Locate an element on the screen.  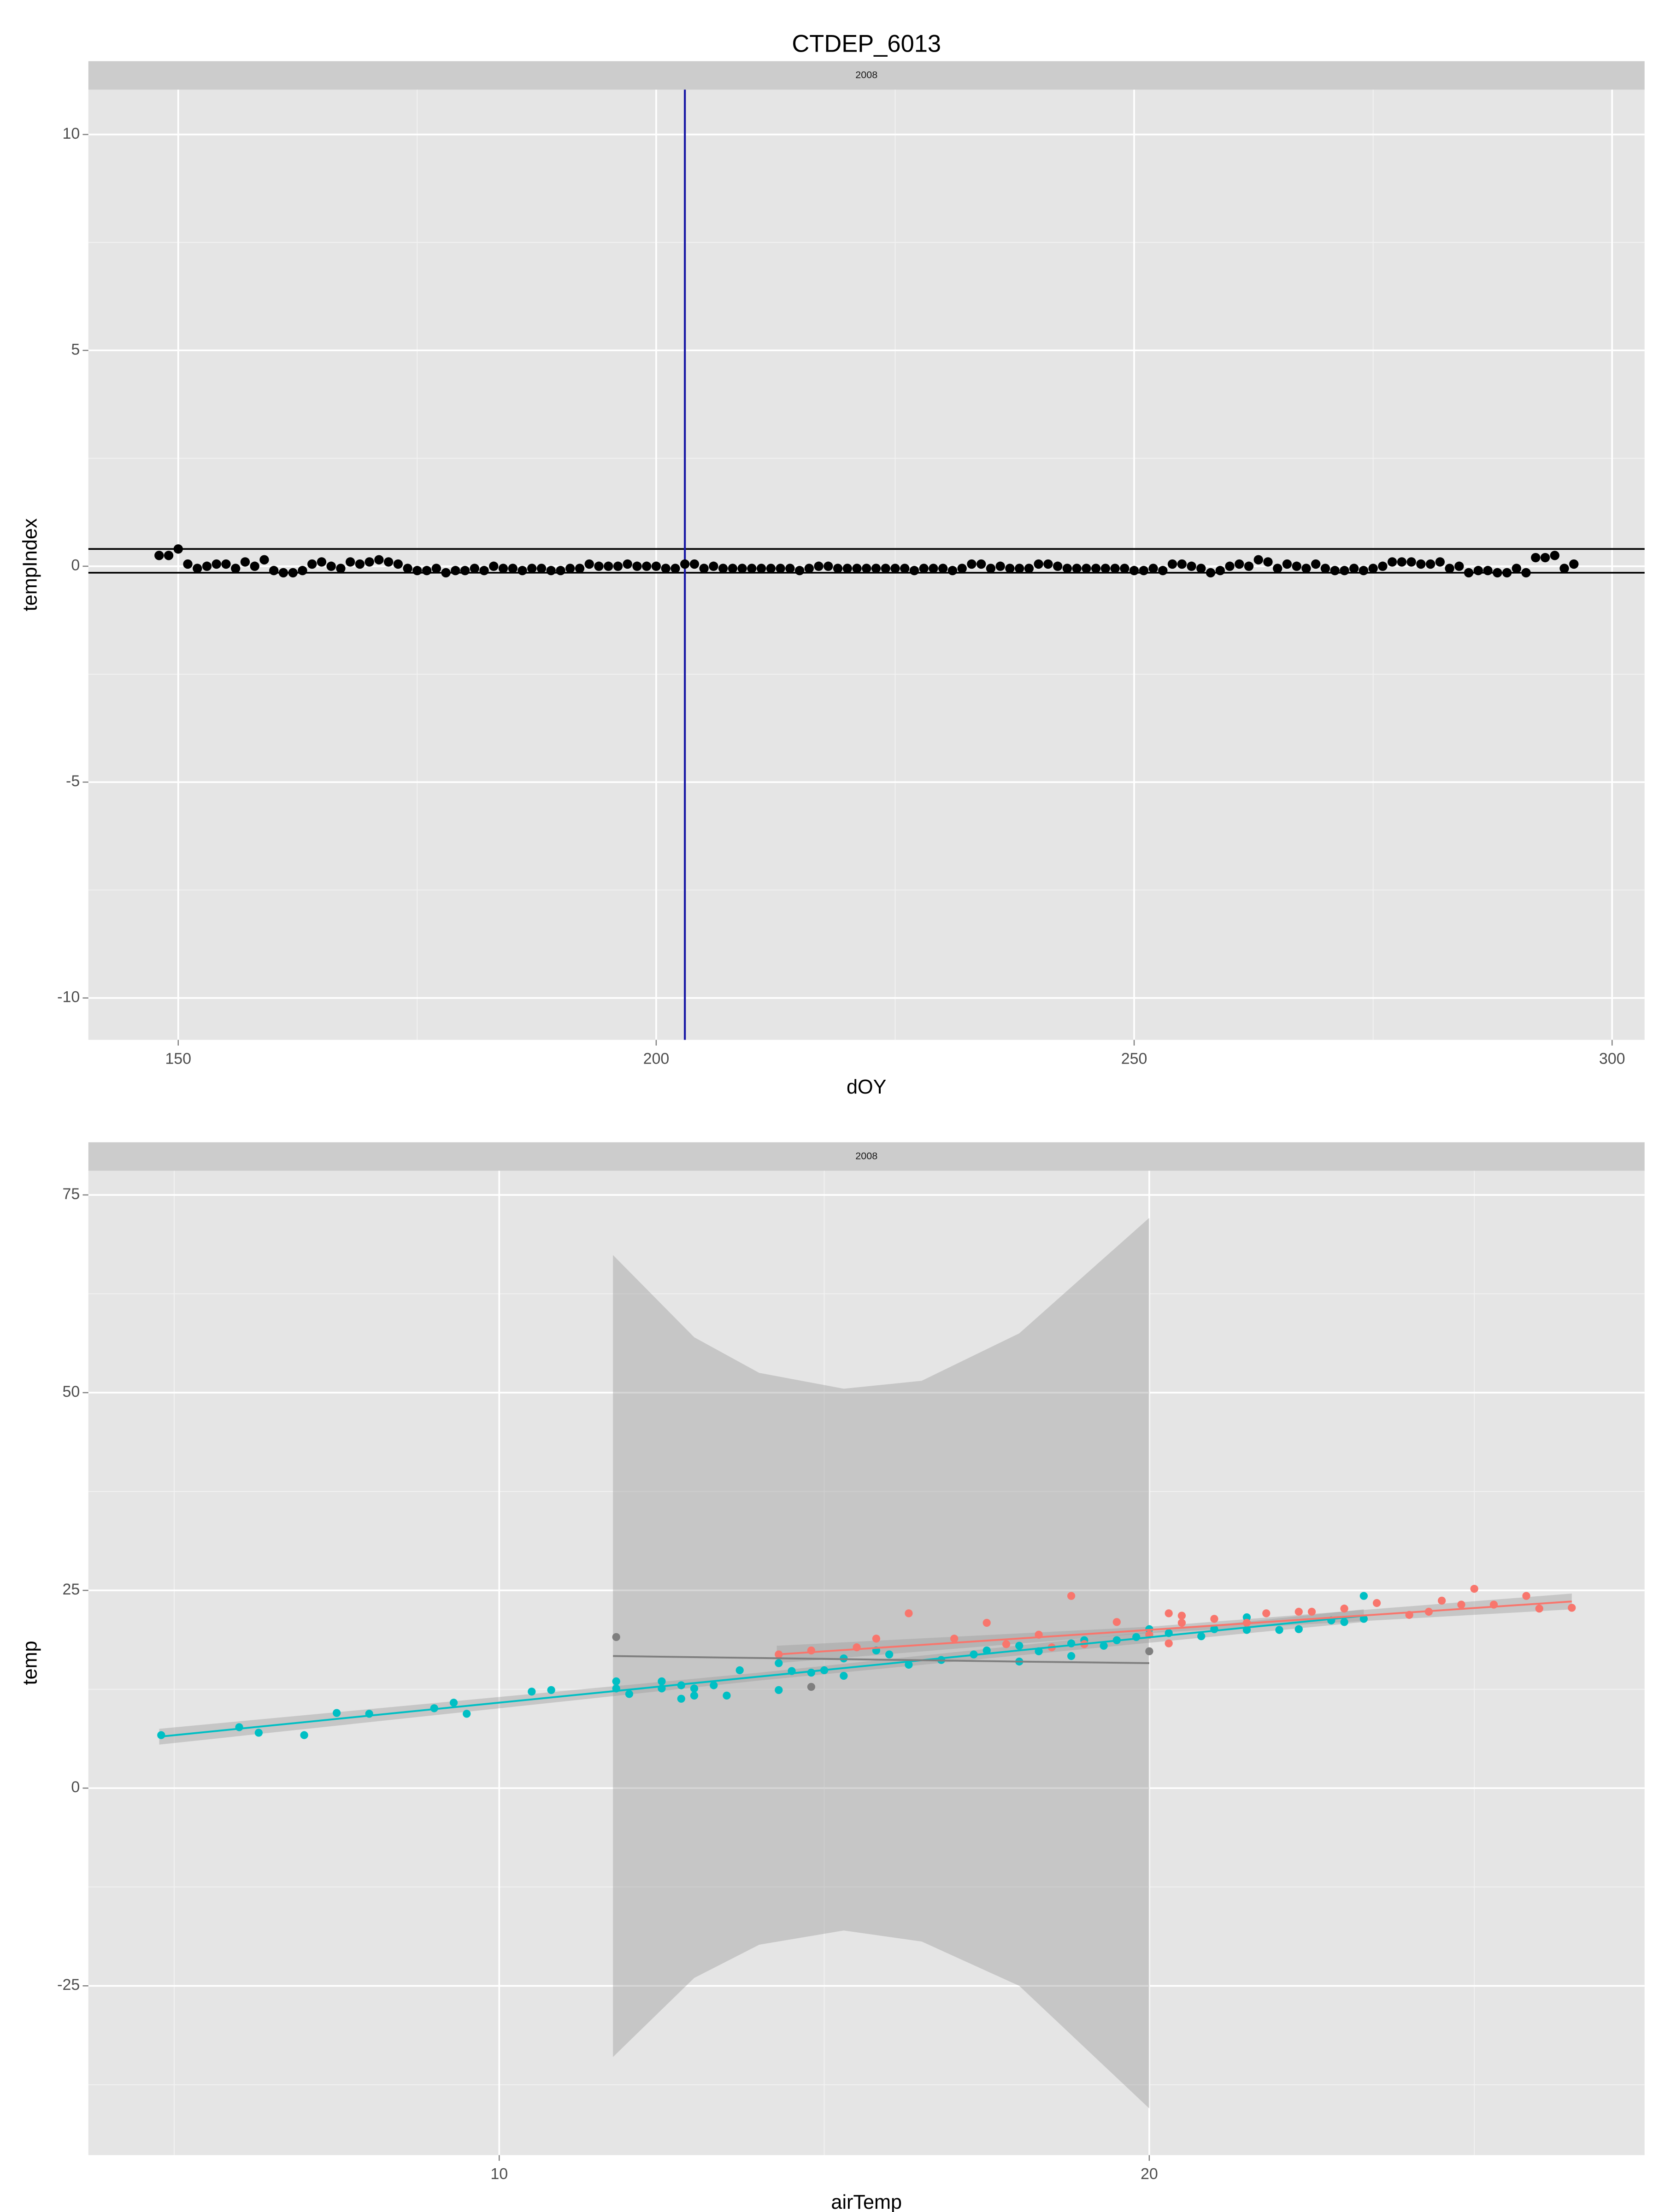
x-tick-label: 200 is located at coordinates (656, 1059).